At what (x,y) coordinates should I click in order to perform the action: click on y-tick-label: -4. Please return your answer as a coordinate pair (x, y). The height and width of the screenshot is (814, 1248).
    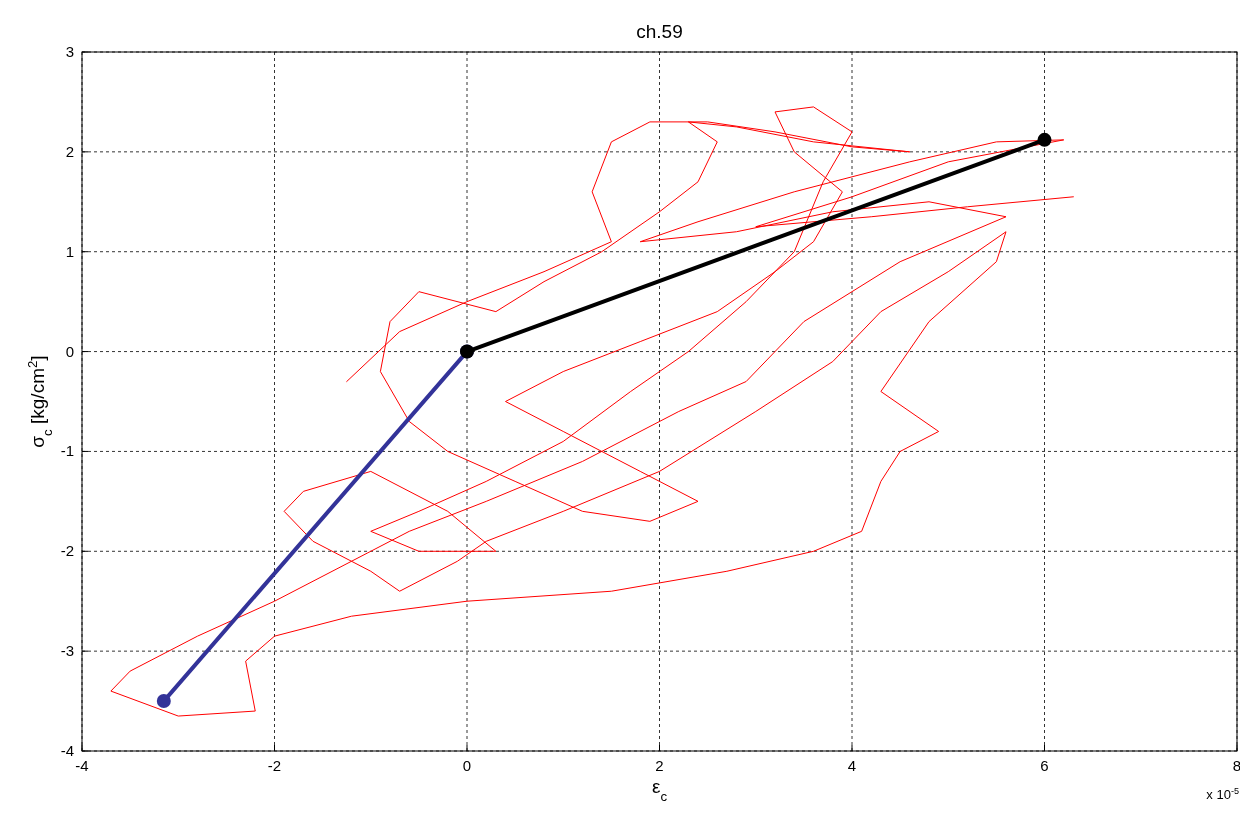
    Looking at the image, I should click on (67, 750).